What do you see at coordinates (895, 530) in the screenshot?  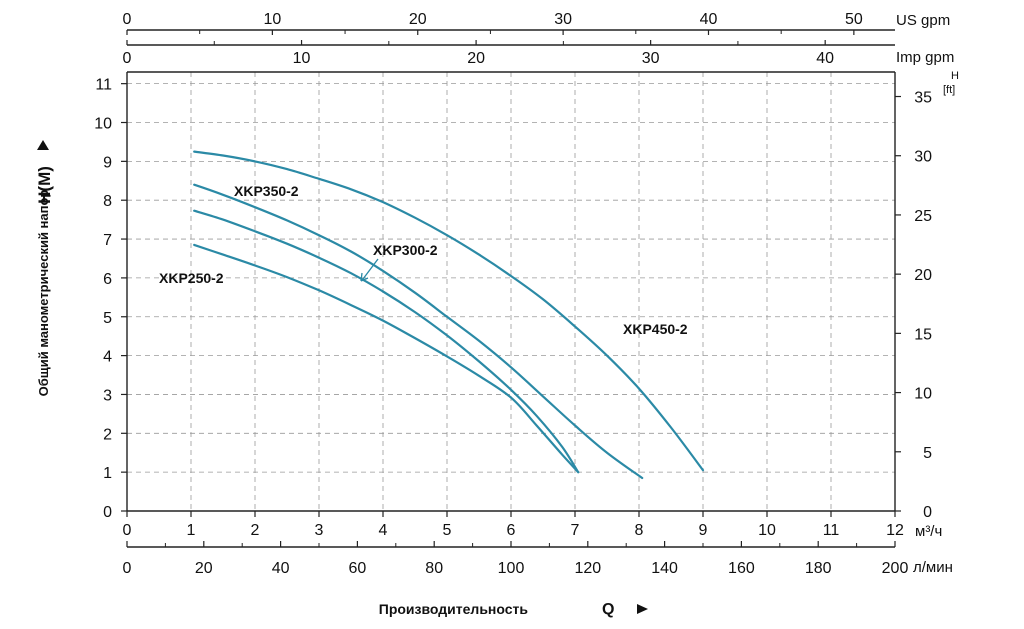 I see `x-main-tick-label: 12` at bounding box center [895, 530].